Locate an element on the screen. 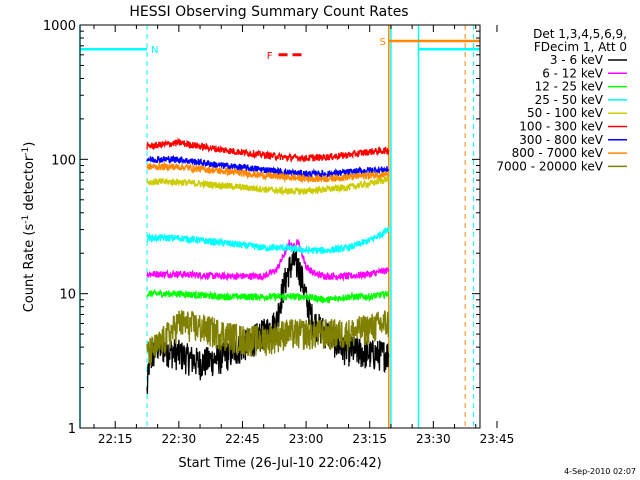  legend-header-line2: FDecim 1, Att 0 is located at coordinates (580, 47).